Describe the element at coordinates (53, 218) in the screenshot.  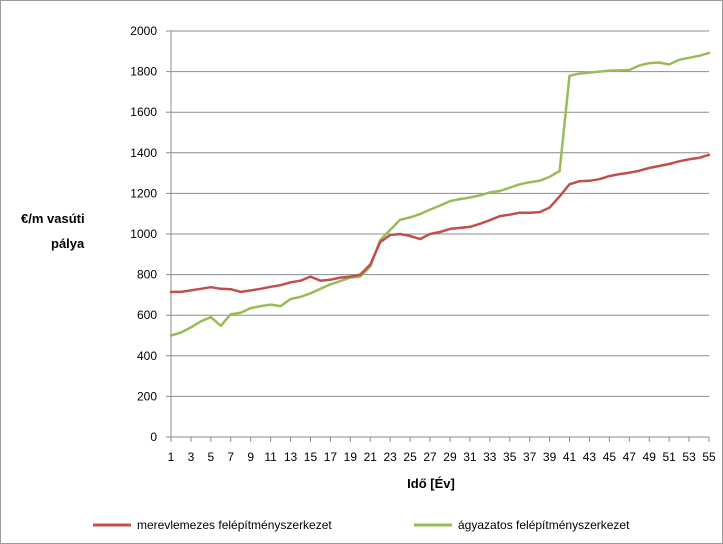
I see `y-axis-title-line-1: €/m vasúti` at that location.